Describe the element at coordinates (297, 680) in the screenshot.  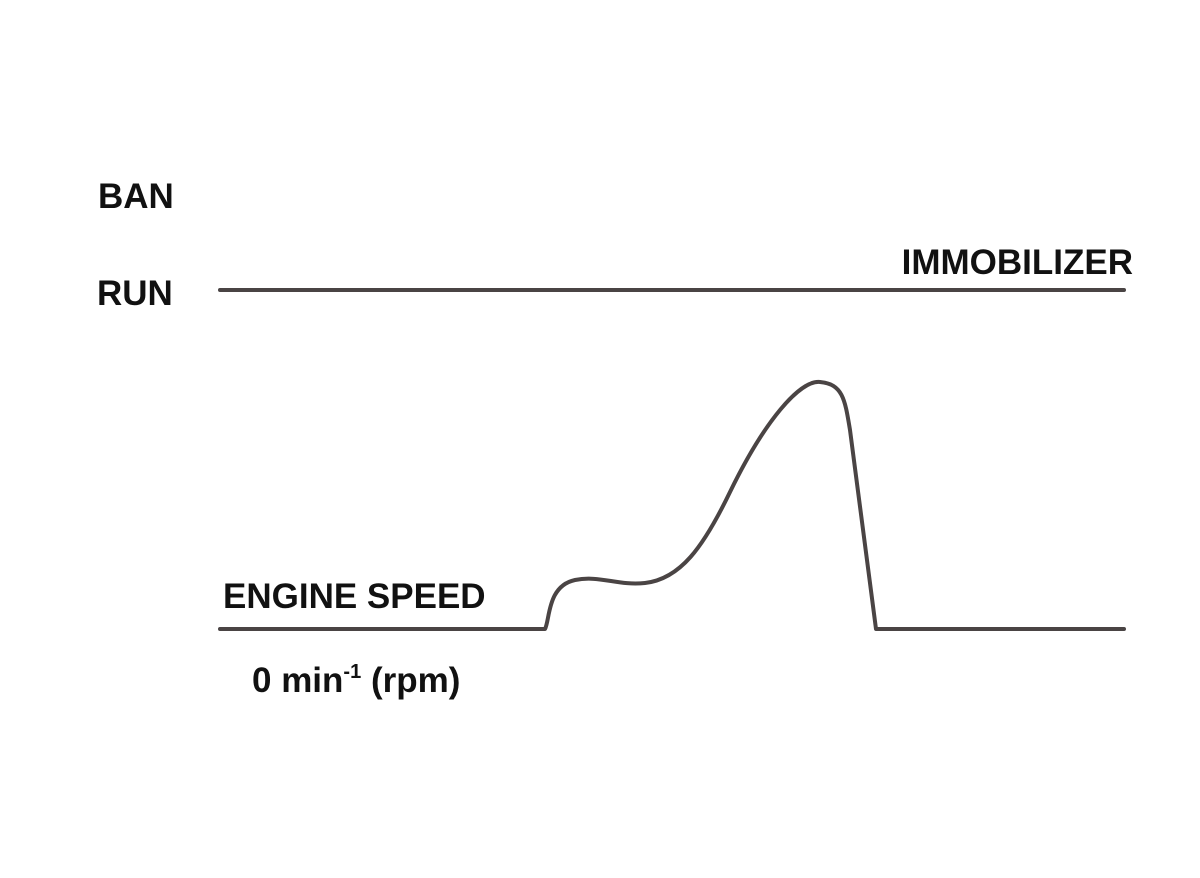
I see `zero-speed-text: 0 min` at that location.